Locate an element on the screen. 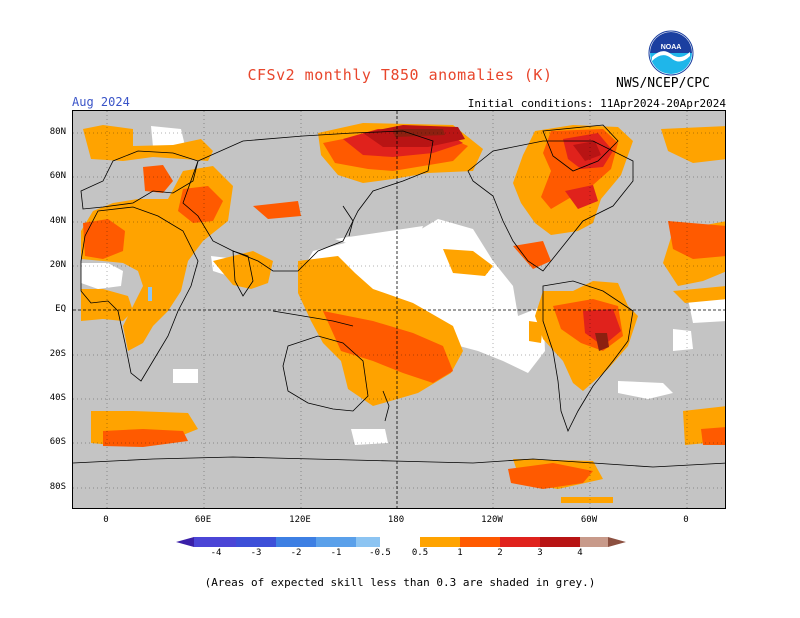 Image resolution: width=800 pixels, height=618 pixels. colorbar-label: 2 is located at coordinates (500, 553).